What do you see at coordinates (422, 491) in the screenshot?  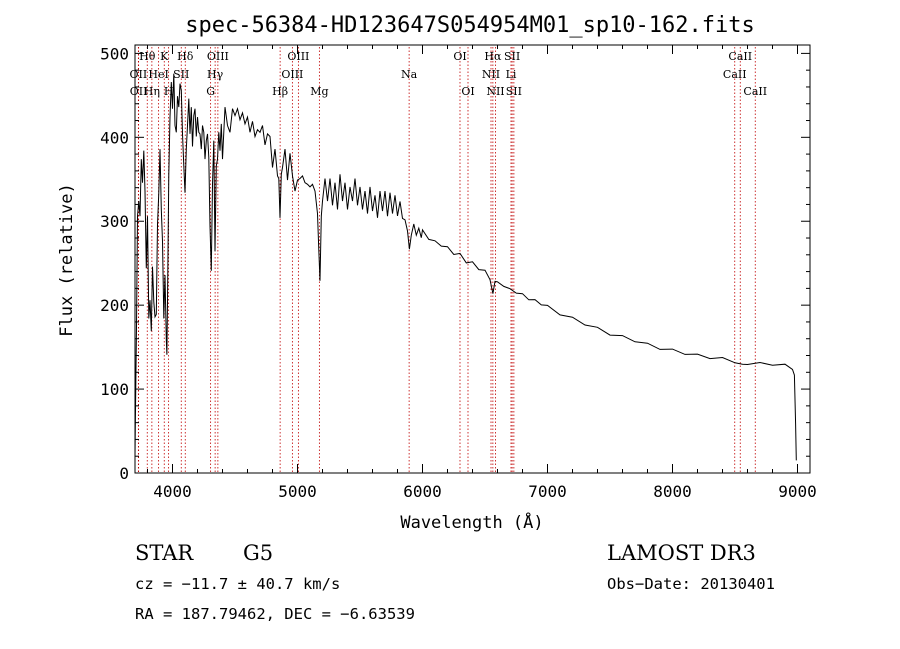 I see `x-tick-label: 6000` at bounding box center [422, 491].